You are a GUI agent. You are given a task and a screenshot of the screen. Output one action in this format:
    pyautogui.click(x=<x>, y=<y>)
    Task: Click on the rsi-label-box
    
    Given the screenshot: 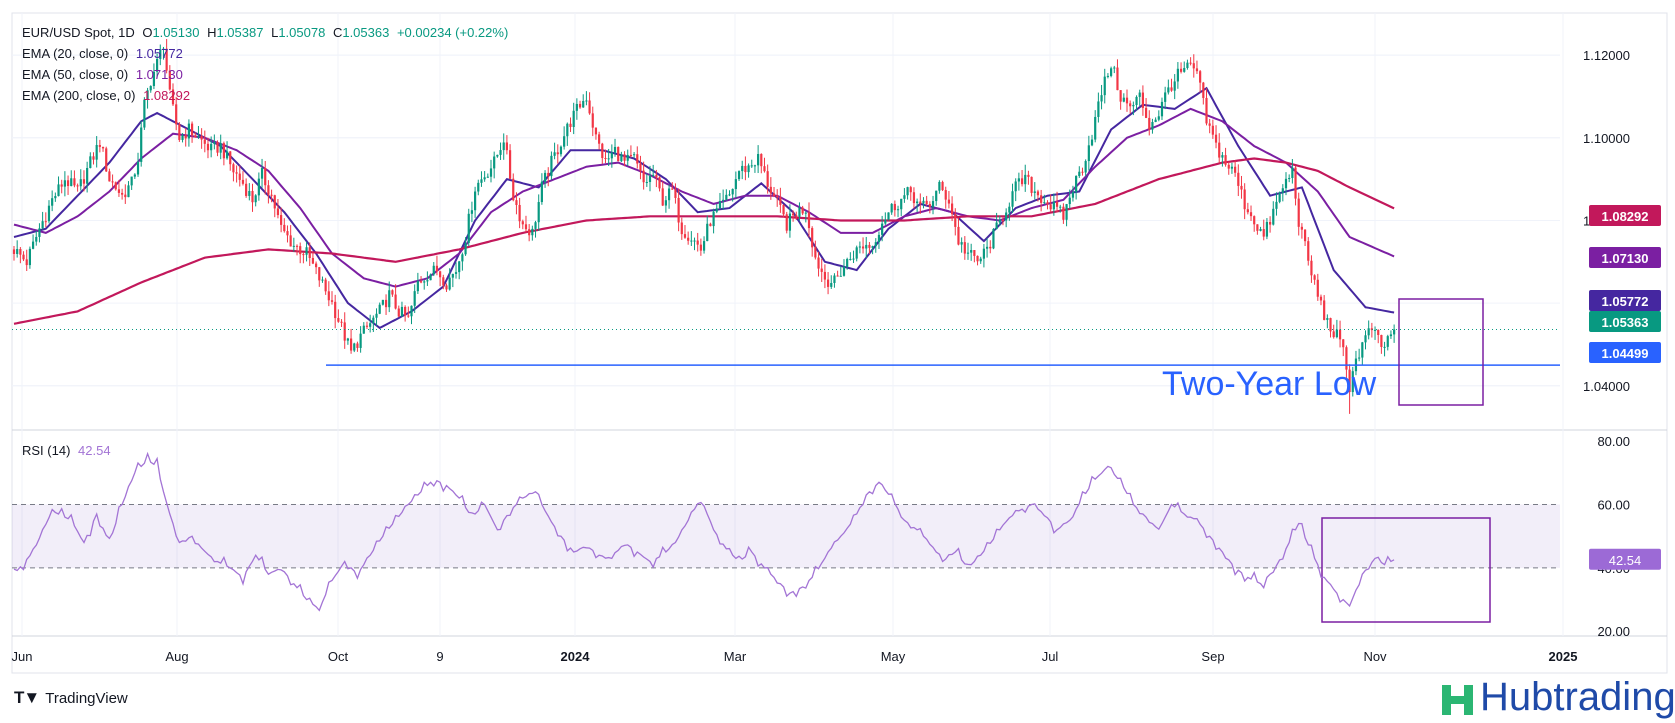 What is the action you would take?
    pyautogui.click(x=1625, y=559)
    